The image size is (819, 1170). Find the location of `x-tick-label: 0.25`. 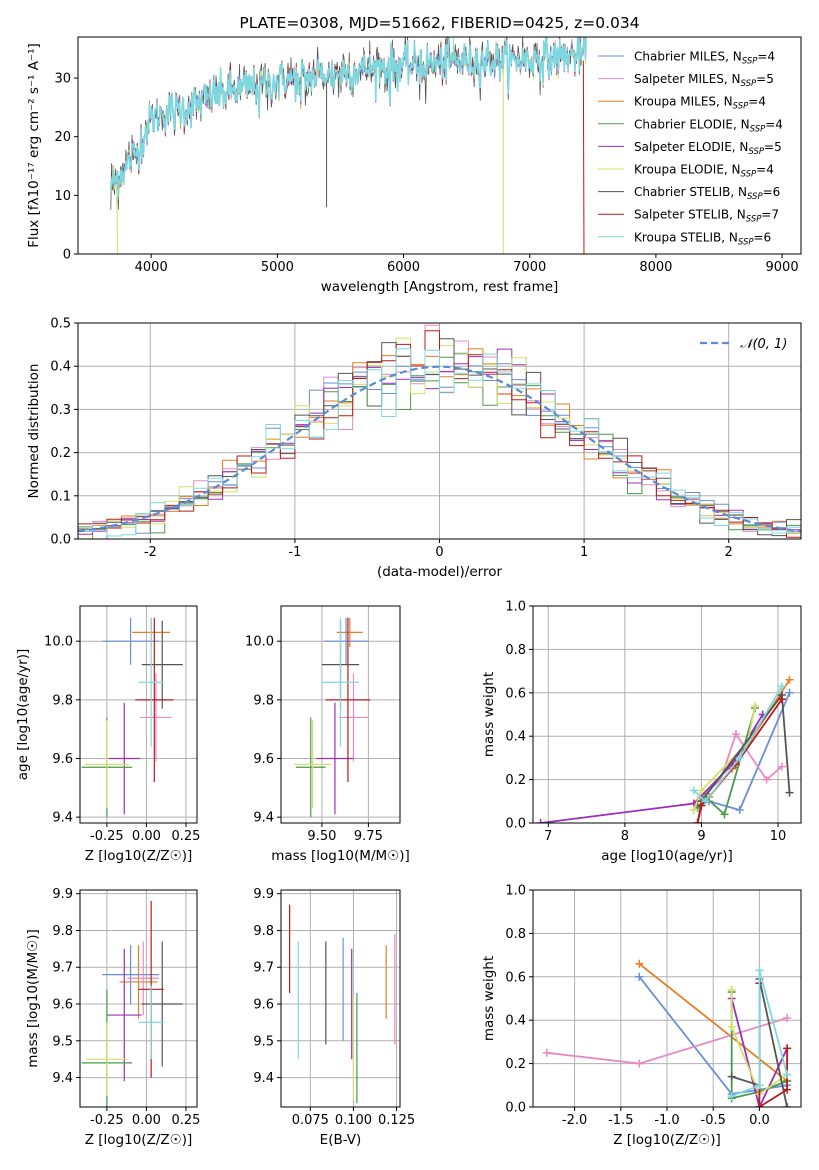

x-tick-label: 0.25 is located at coordinates (185, 836).